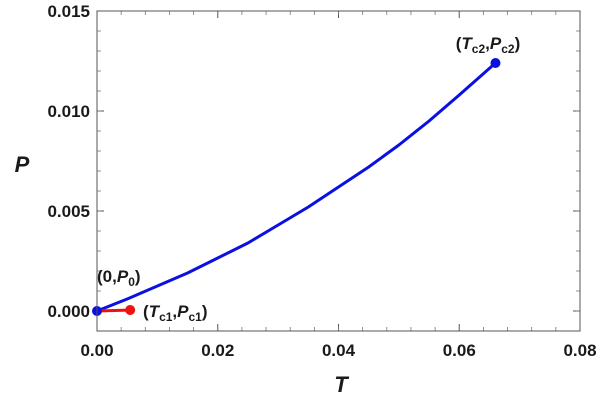 The image size is (600, 402). What do you see at coordinates (339, 350) in the screenshot?
I see `x-tick-label: 0.04` at bounding box center [339, 350].